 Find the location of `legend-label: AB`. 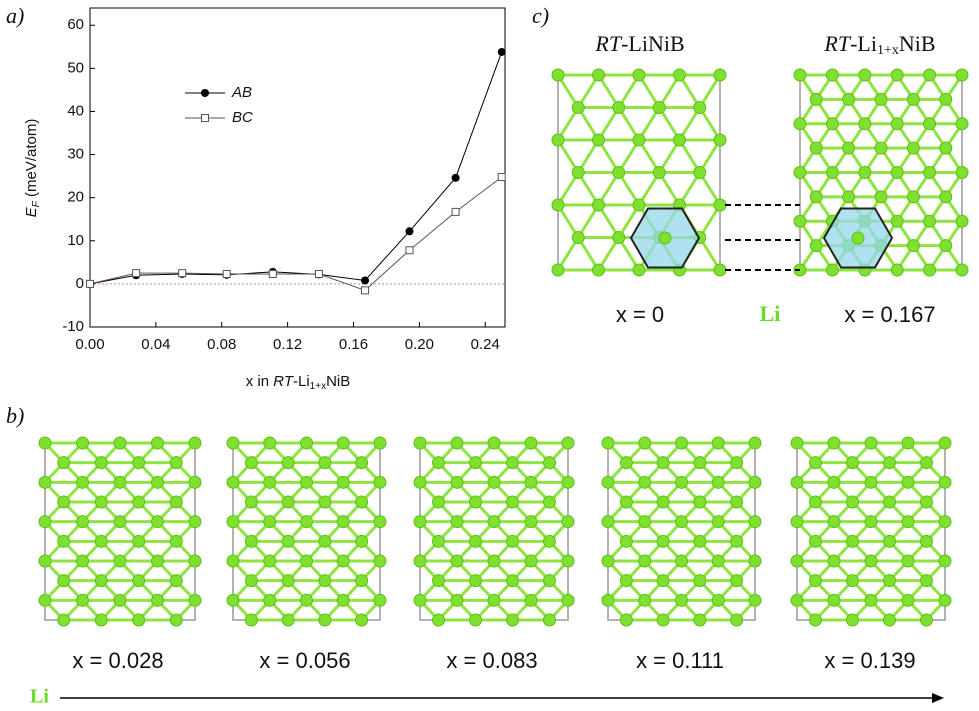

legend-label: AB is located at coordinates (241, 92).